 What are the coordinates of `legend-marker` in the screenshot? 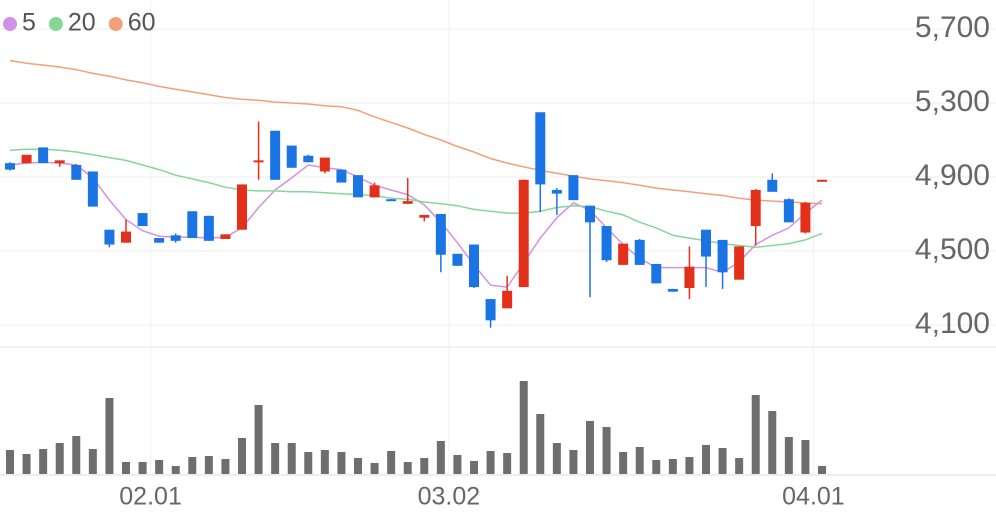 It's located at (55, 24).